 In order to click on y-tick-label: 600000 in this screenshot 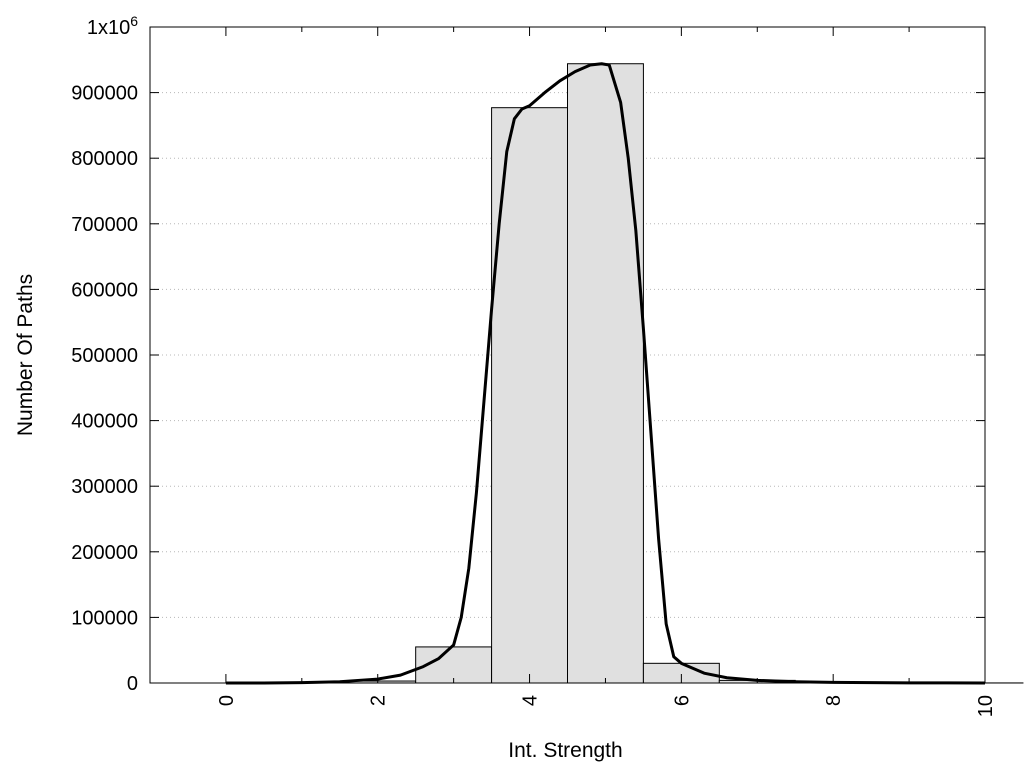, I will do `click(104, 290)`.